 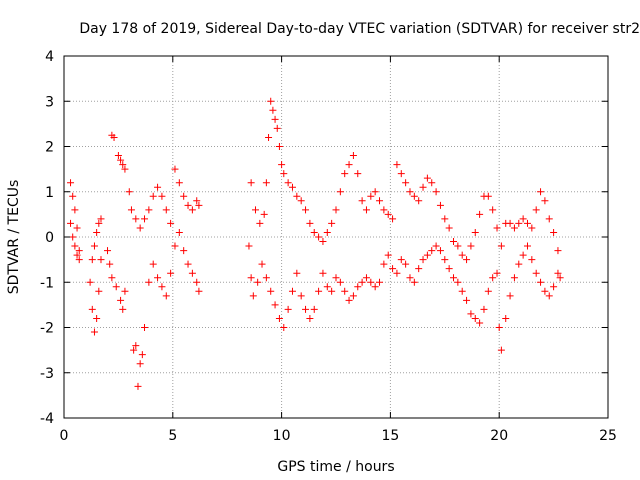 I want to click on y-tick-label: -4, so click(x=47, y=419).